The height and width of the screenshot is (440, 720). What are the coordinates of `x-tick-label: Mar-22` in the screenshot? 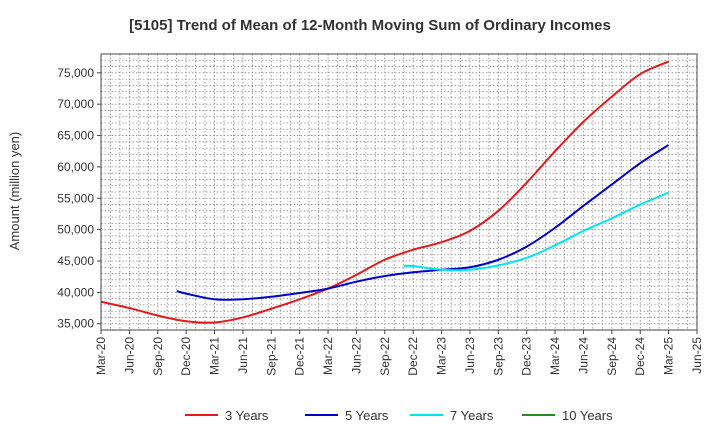 It's located at (328, 356).